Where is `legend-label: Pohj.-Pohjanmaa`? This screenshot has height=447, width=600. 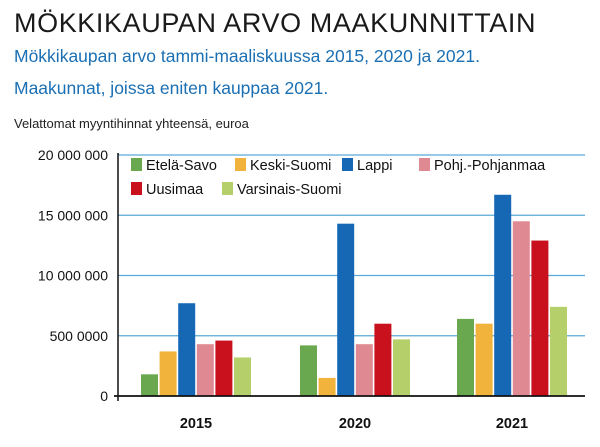
legend-label: Pohj.-Pohjanmaa is located at coordinates (490, 166).